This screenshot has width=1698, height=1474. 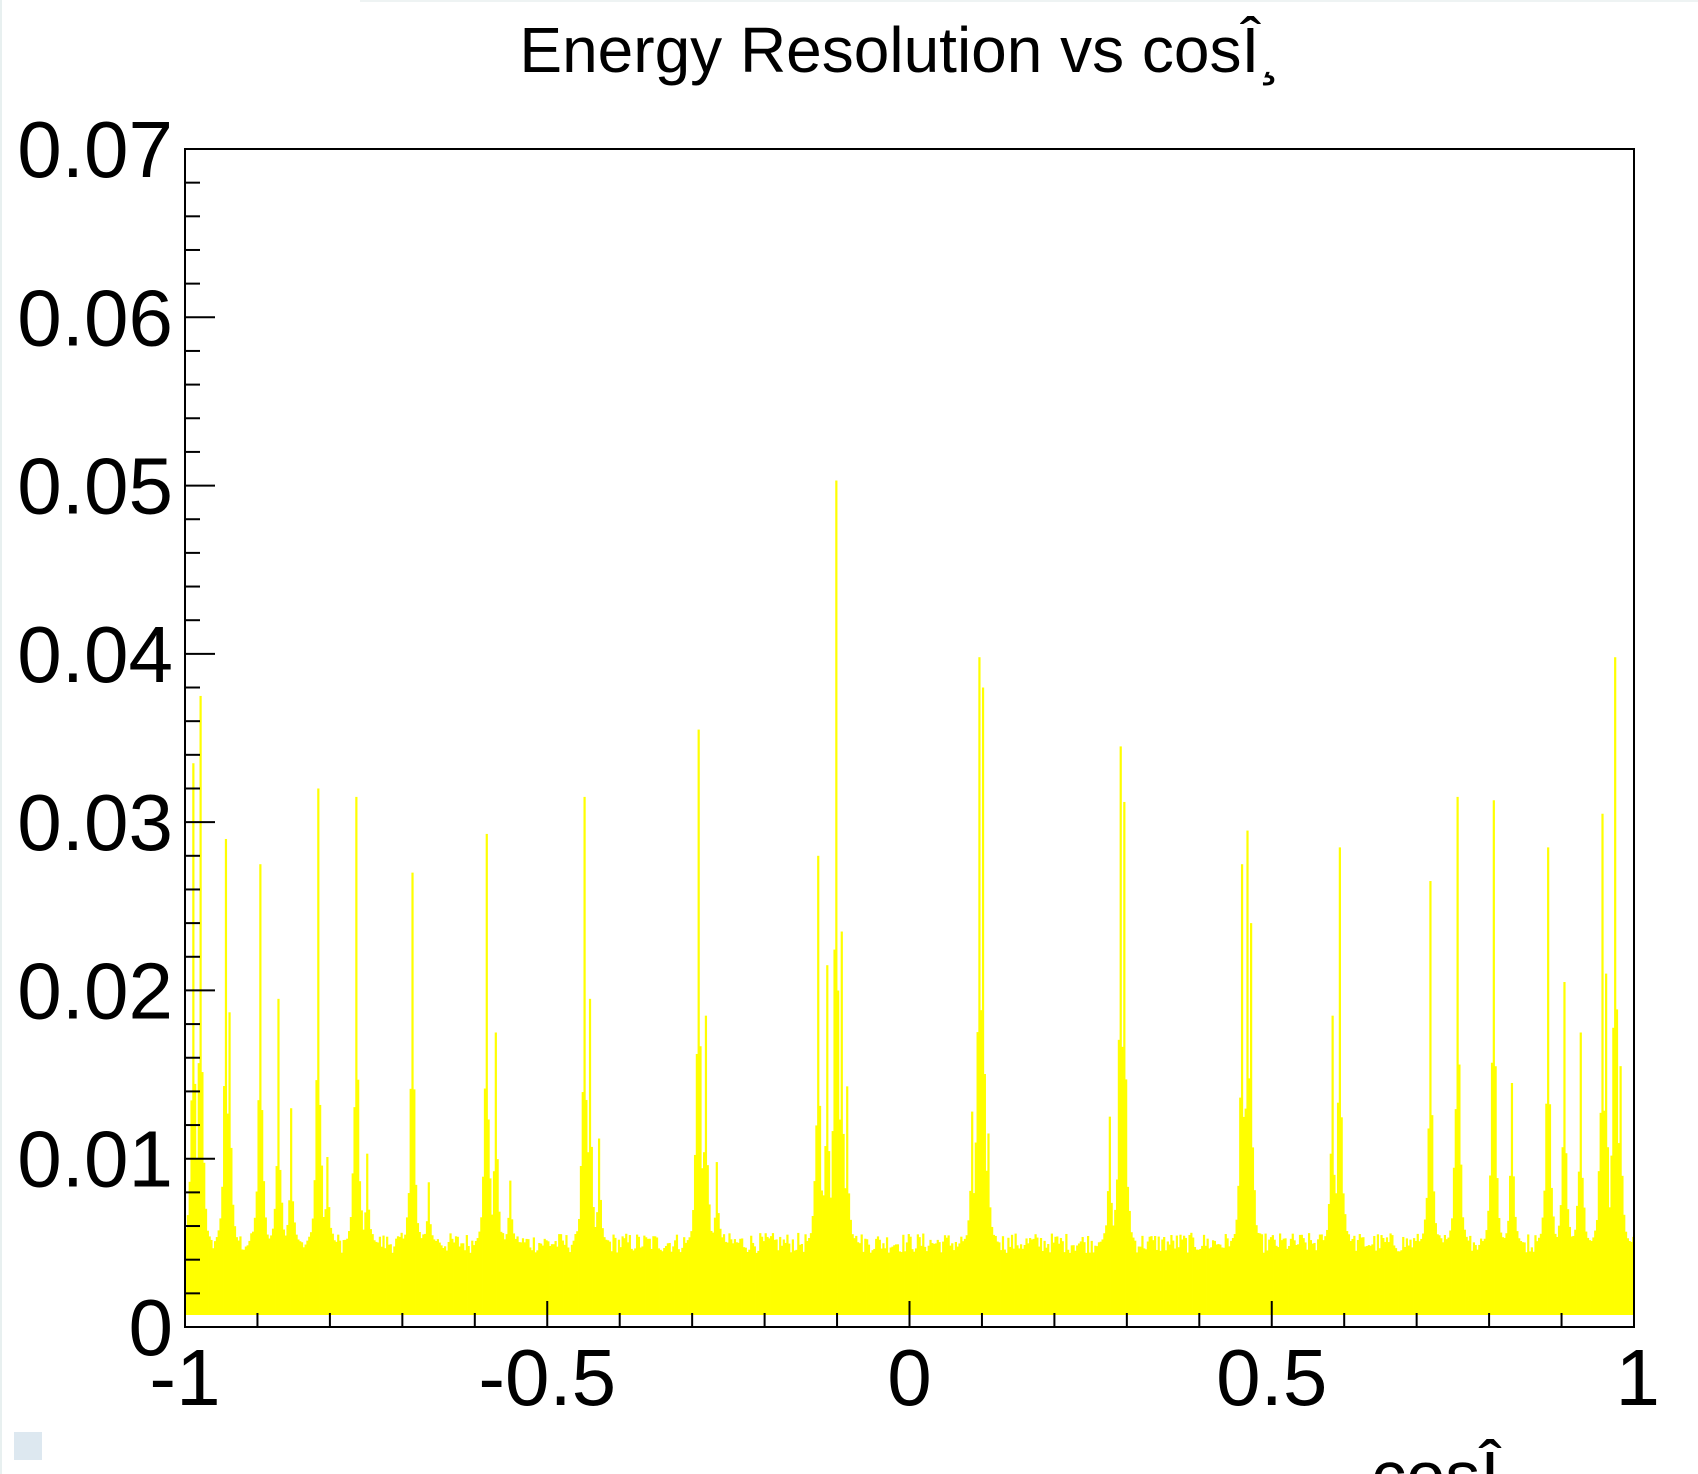 What do you see at coordinates (95, 317) in the screenshot?
I see `y-tick-label: 0.06` at bounding box center [95, 317].